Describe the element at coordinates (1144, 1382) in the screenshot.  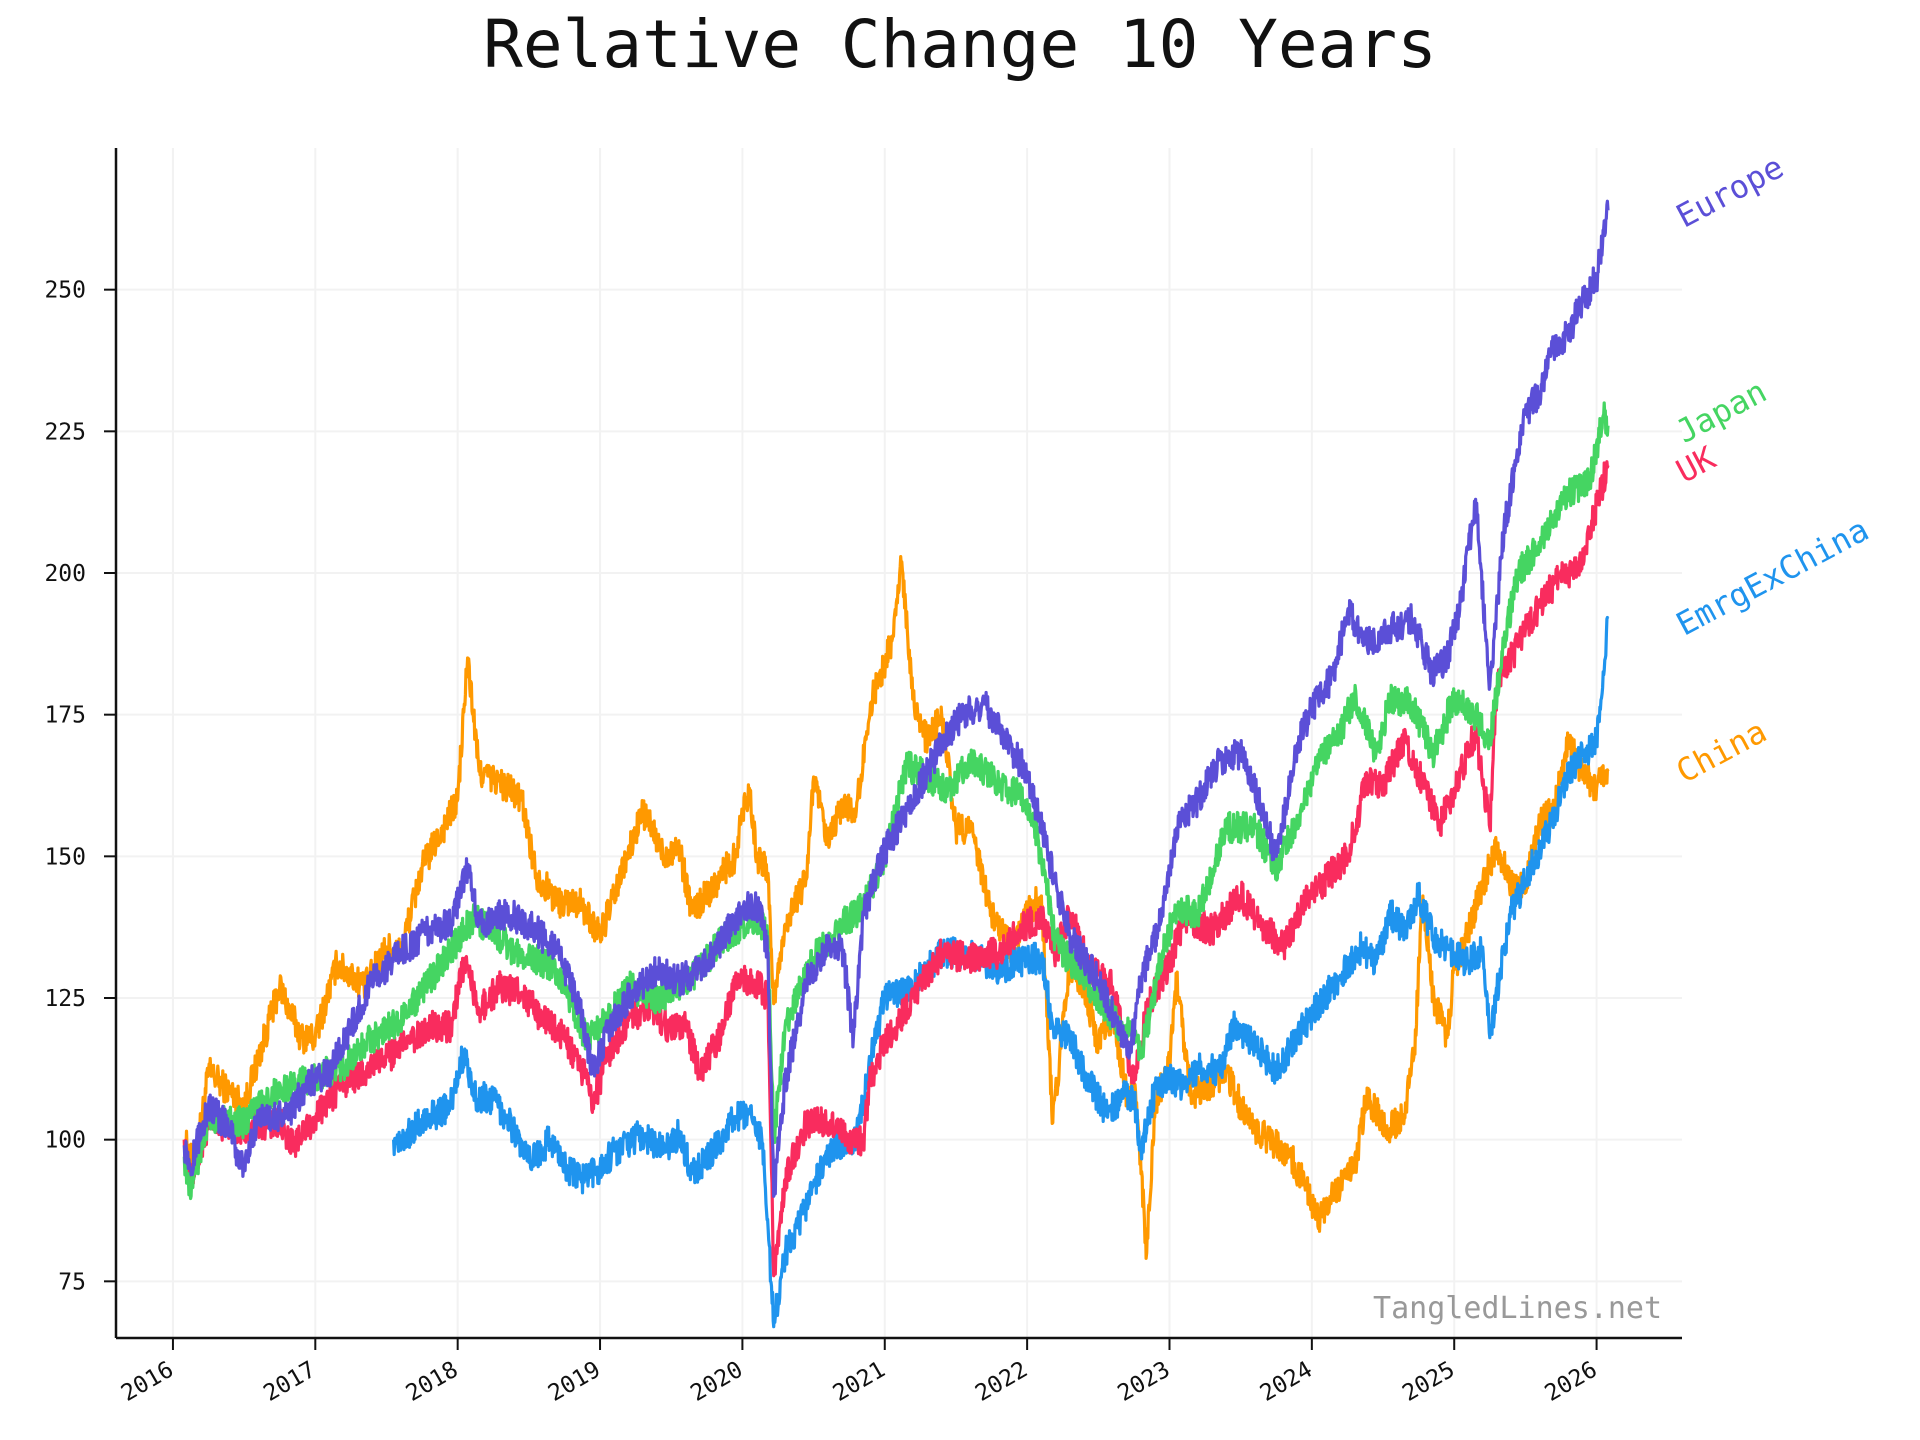
I see `x-tick-label: 2023` at that location.